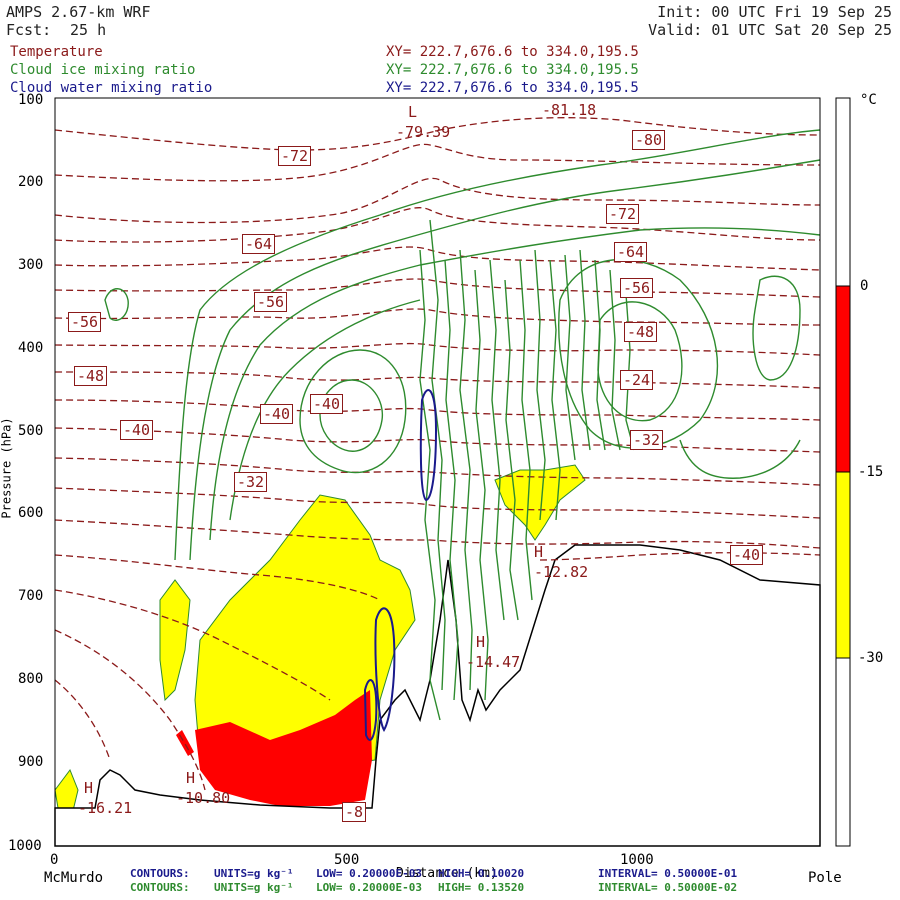 This screenshot has height=900, width=900. What do you see at coordinates (254, 873) in the screenshot?
I see `water-contours-units: UNITS=g kg⁻¹` at bounding box center [254, 873].